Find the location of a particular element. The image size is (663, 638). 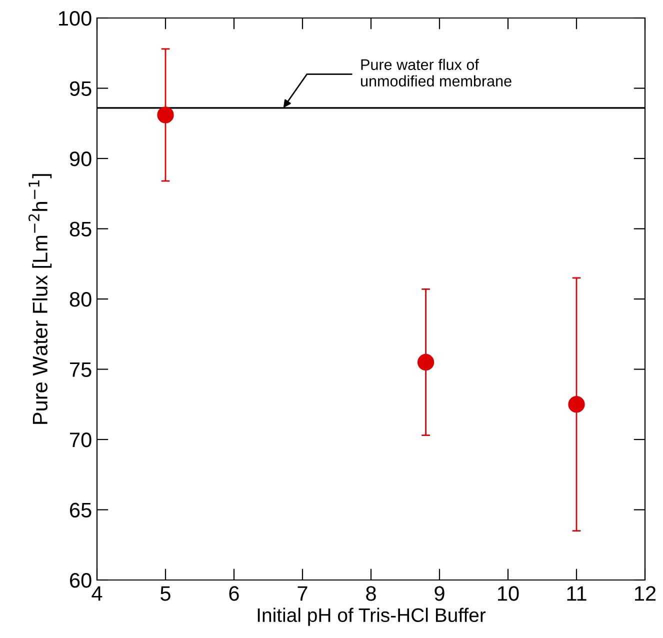

x-tick-label: 12 is located at coordinates (645, 593).